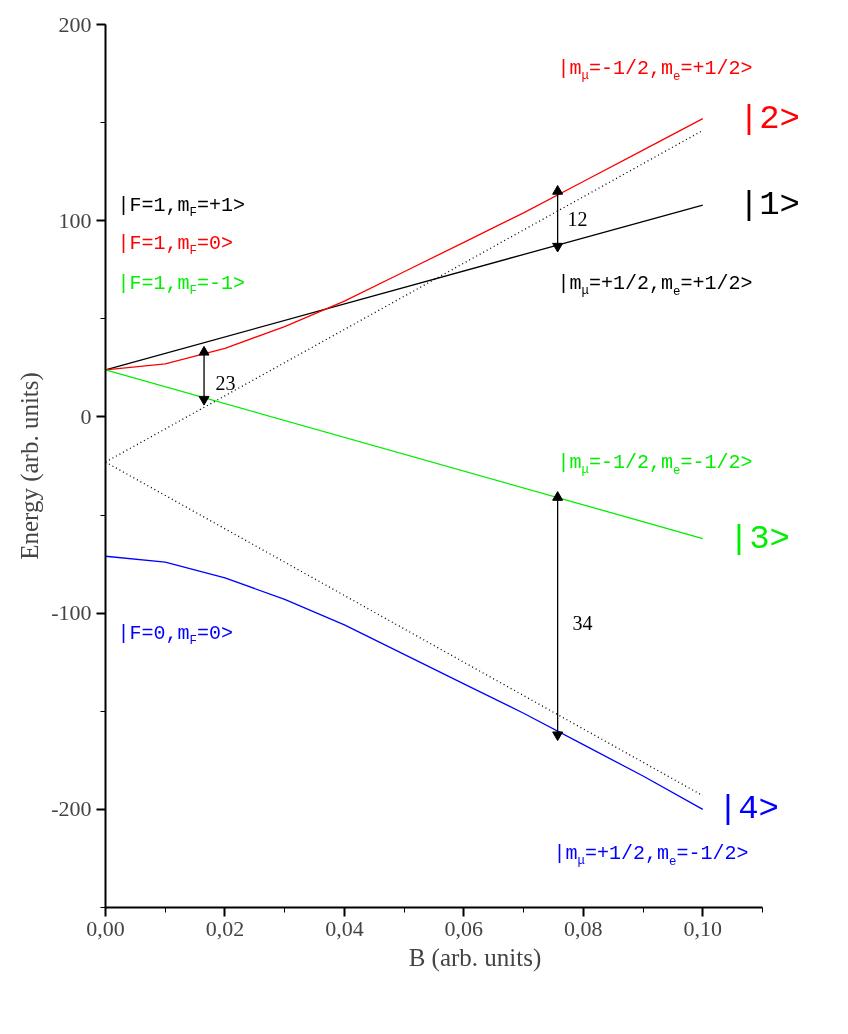 The height and width of the screenshot is (1034, 848). Describe the element at coordinates (71, 613) in the screenshot. I see `y-tick-label: -100` at that location.